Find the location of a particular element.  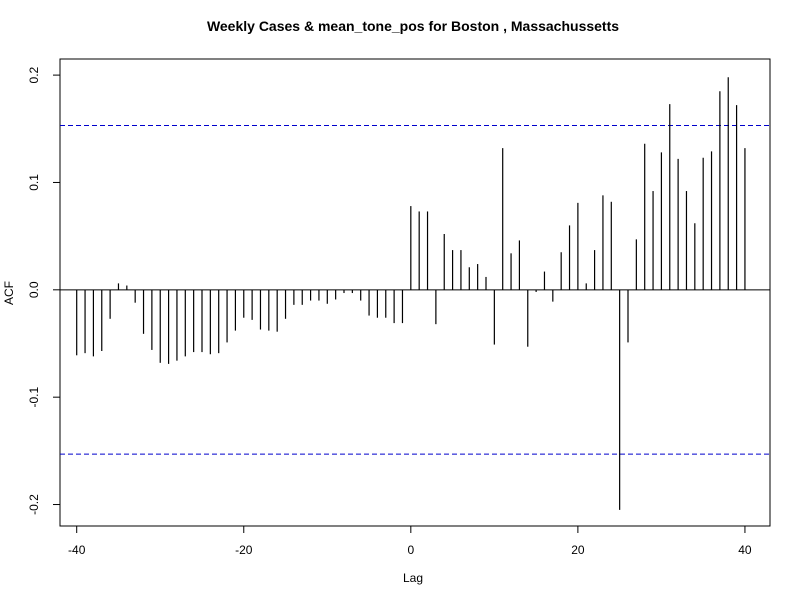

y-tick-label: -0.1 is located at coordinates (34, 397).